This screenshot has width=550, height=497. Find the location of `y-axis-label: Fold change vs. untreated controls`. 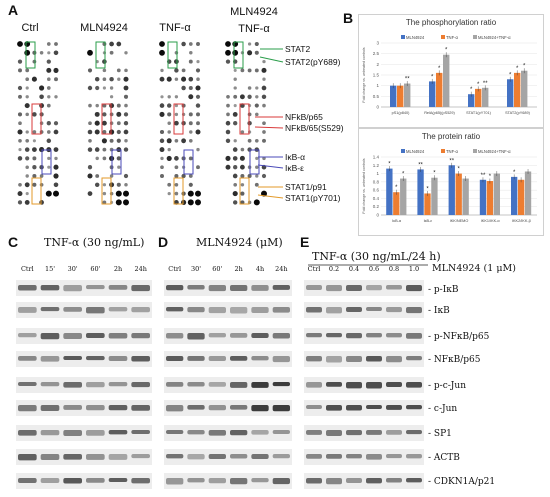

y-axis-label: Fold change vs. untreated controls is located at coordinates (364, 74).